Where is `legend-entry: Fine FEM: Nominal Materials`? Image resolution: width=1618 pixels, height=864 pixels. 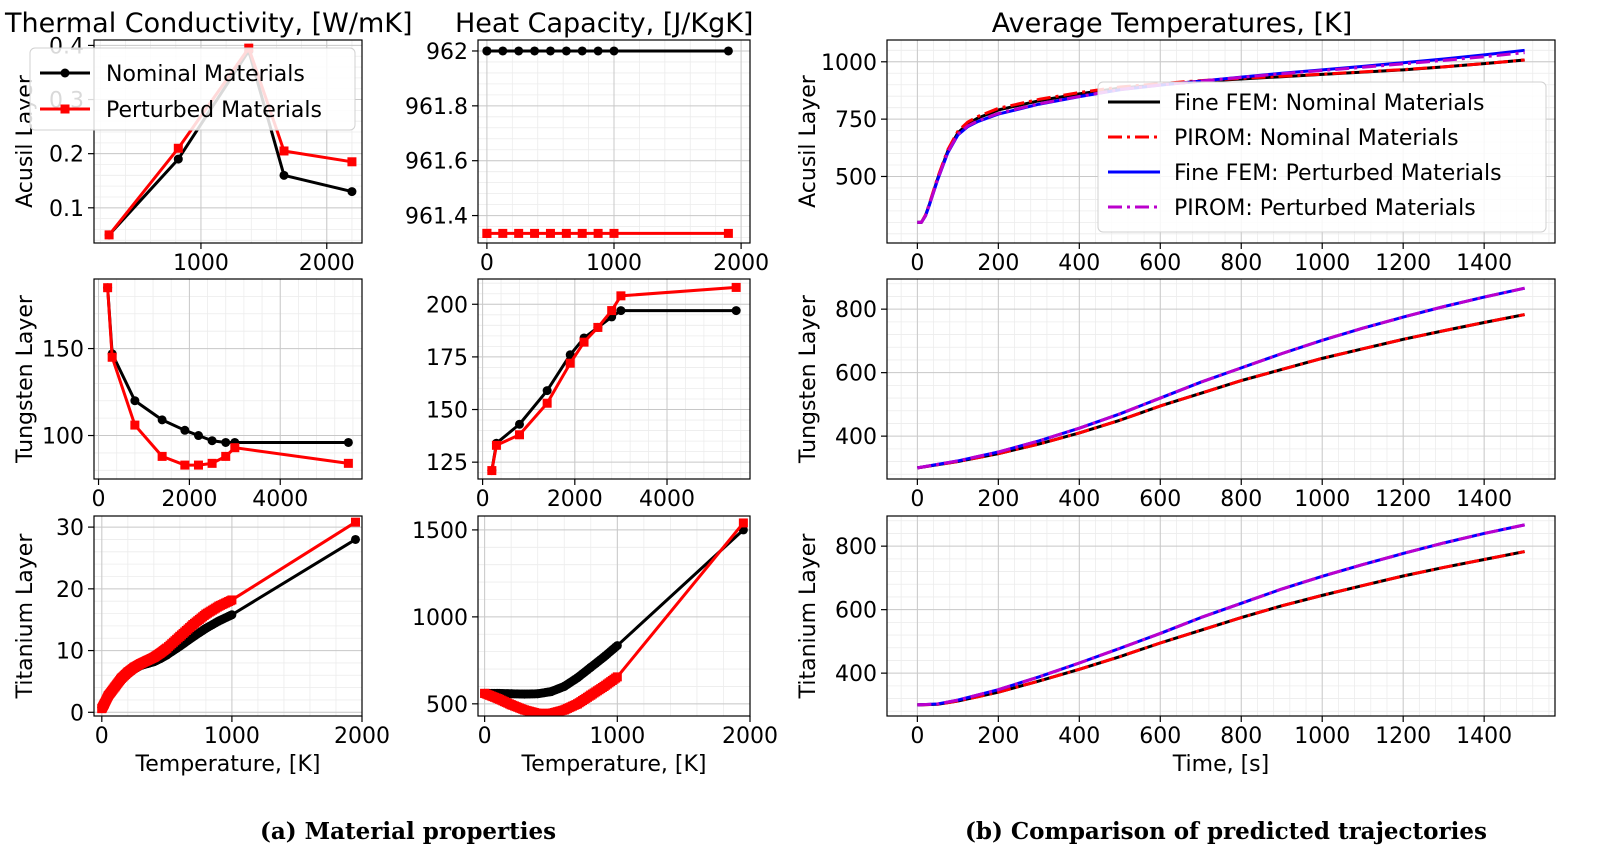 legend-entry: Fine FEM: Nominal Materials is located at coordinates (1329, 103).